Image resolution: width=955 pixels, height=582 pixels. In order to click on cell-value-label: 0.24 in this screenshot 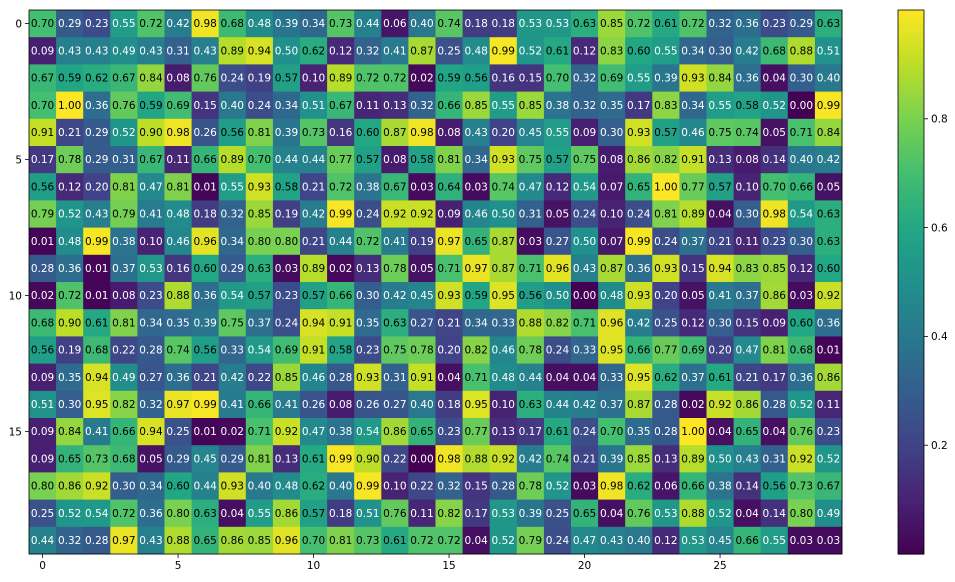, I will do `click(287, 323)`.